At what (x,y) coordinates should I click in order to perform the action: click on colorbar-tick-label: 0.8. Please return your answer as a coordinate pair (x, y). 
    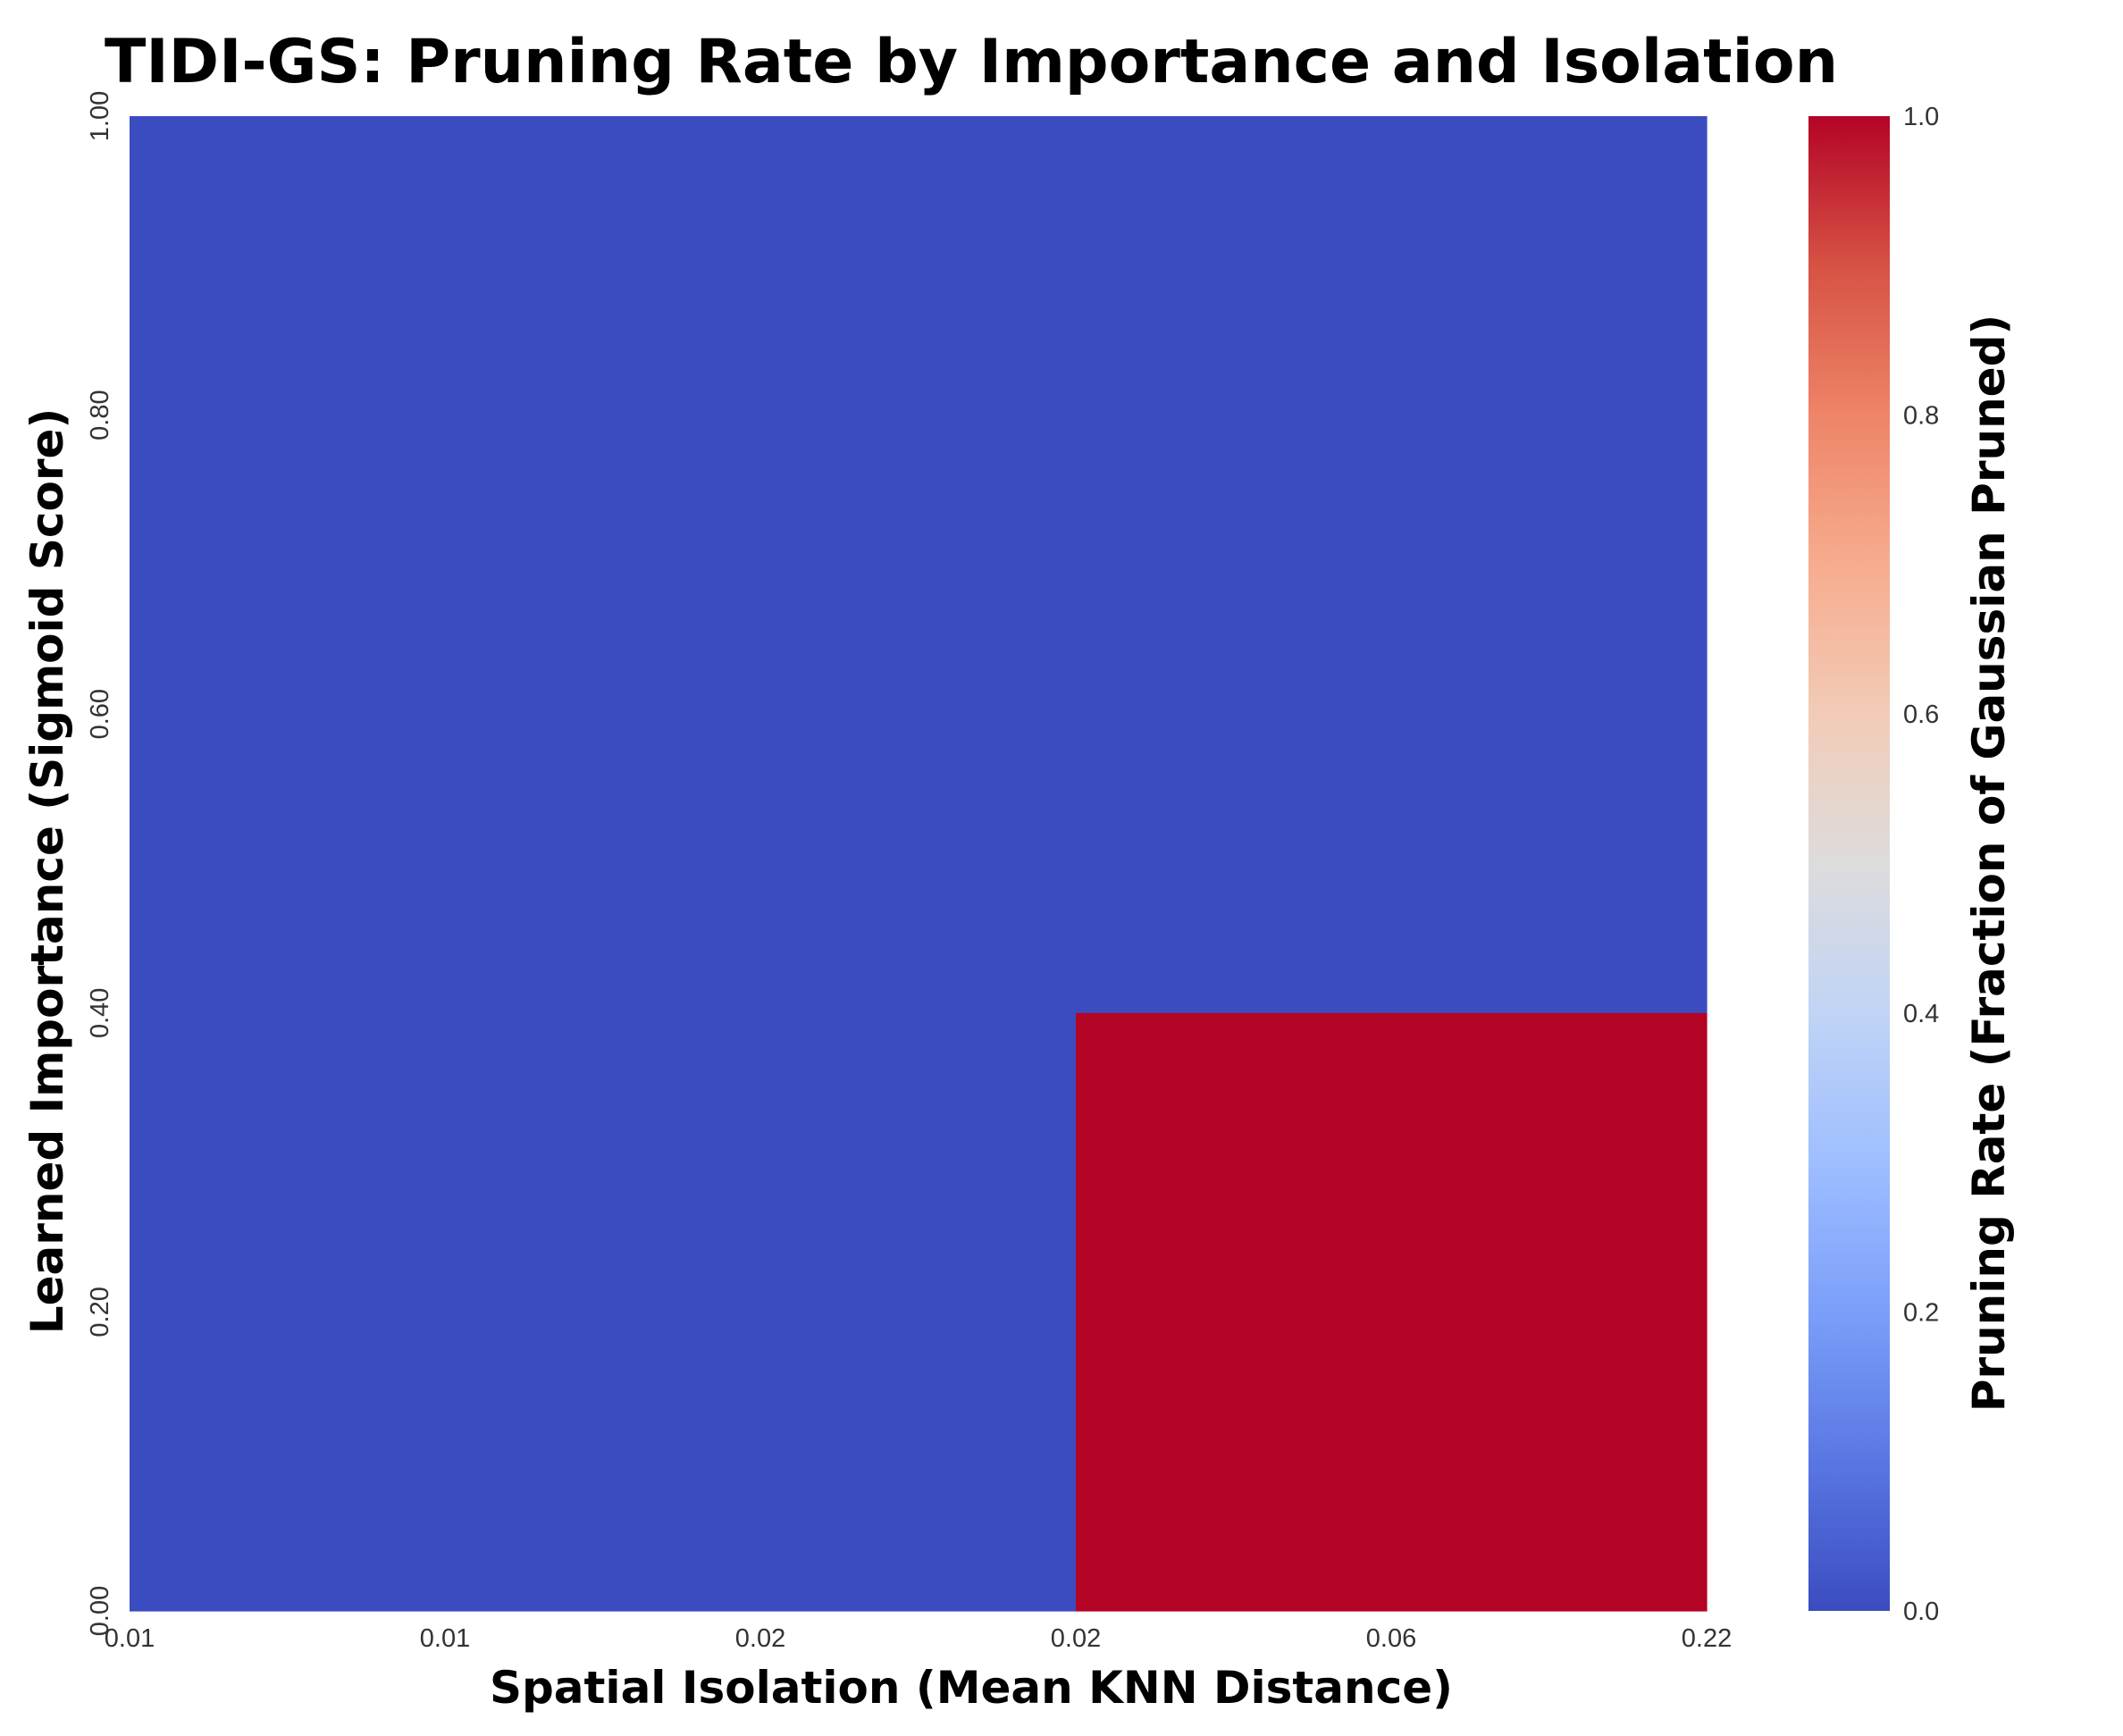
    Looking at the image, I should click on (1921, 416).